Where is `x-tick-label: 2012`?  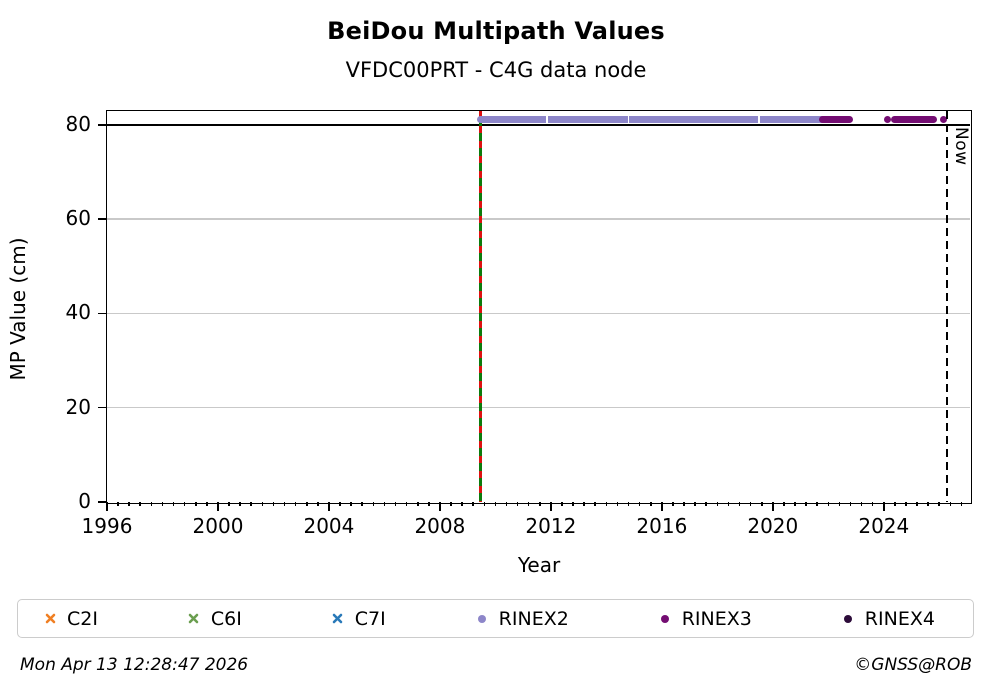 x-tick-label: 2012 is located at coordinates (551, 525).